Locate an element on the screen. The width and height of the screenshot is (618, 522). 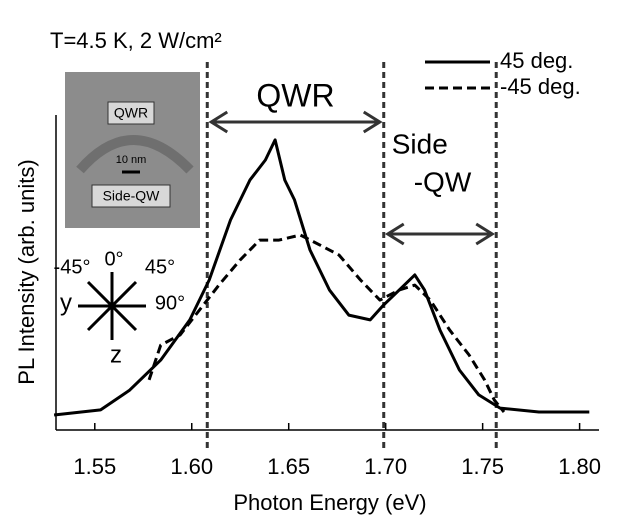
x-tick-label: 1.75 is located at coordinates (482, 466).